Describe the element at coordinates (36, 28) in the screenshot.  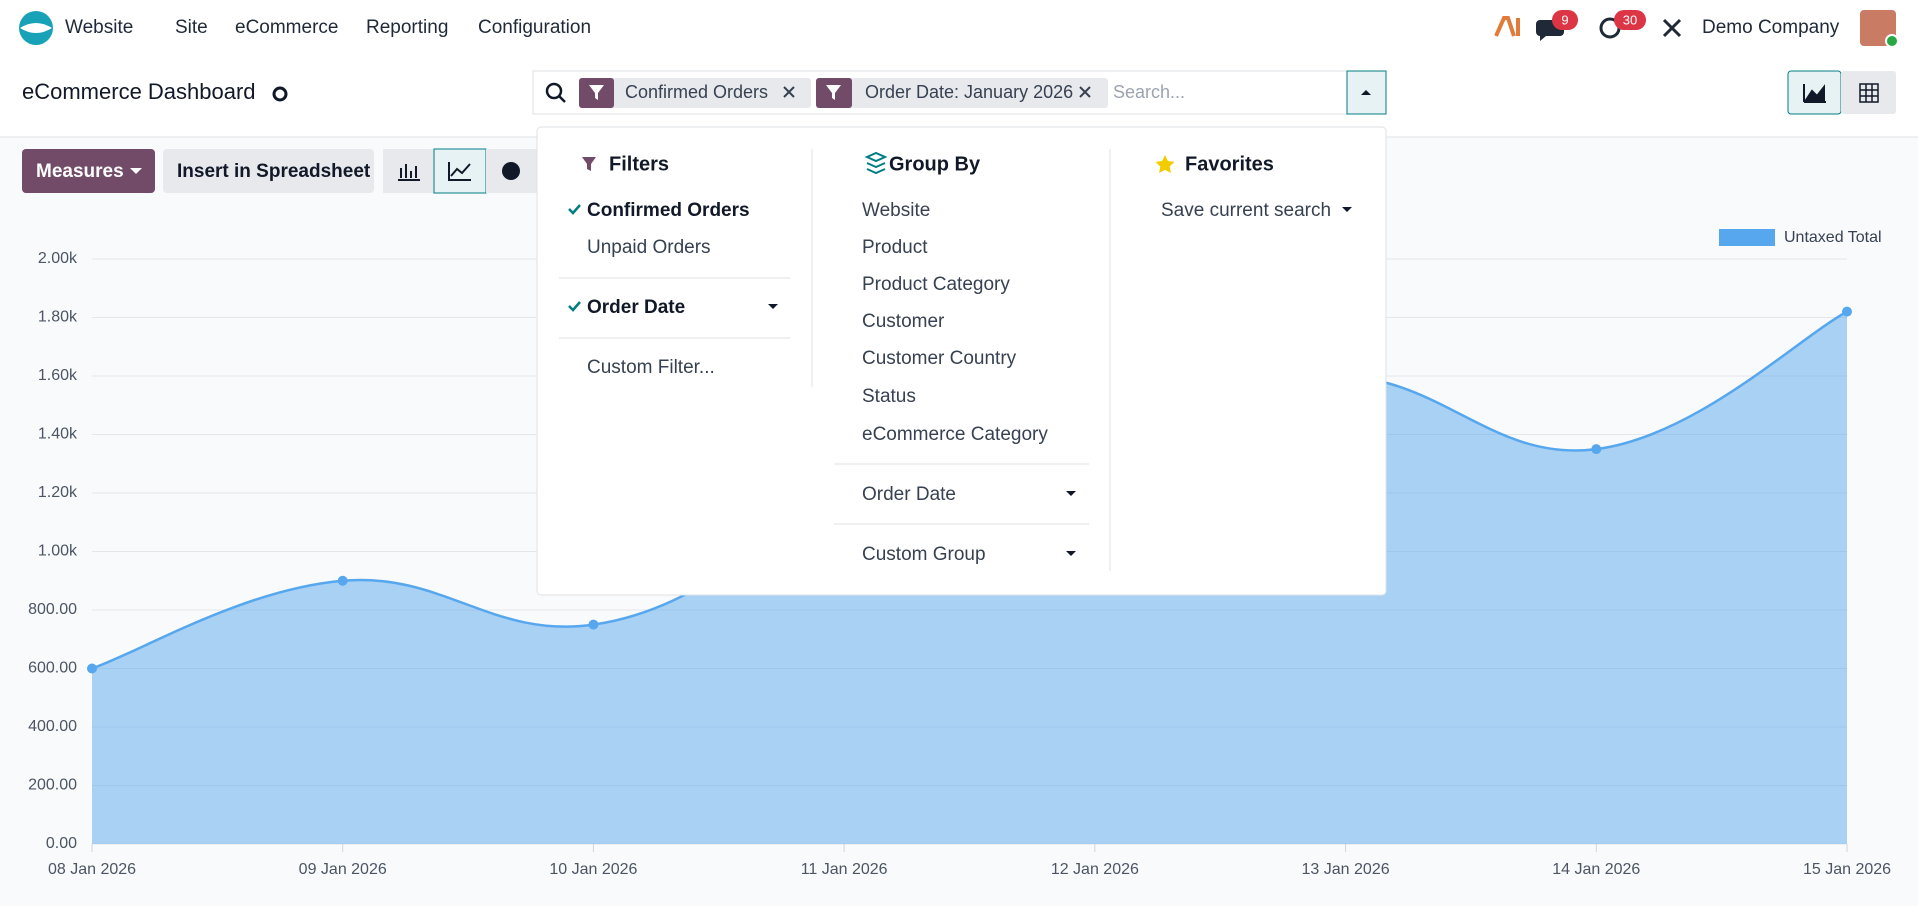
I see `logo-wave` at that location.